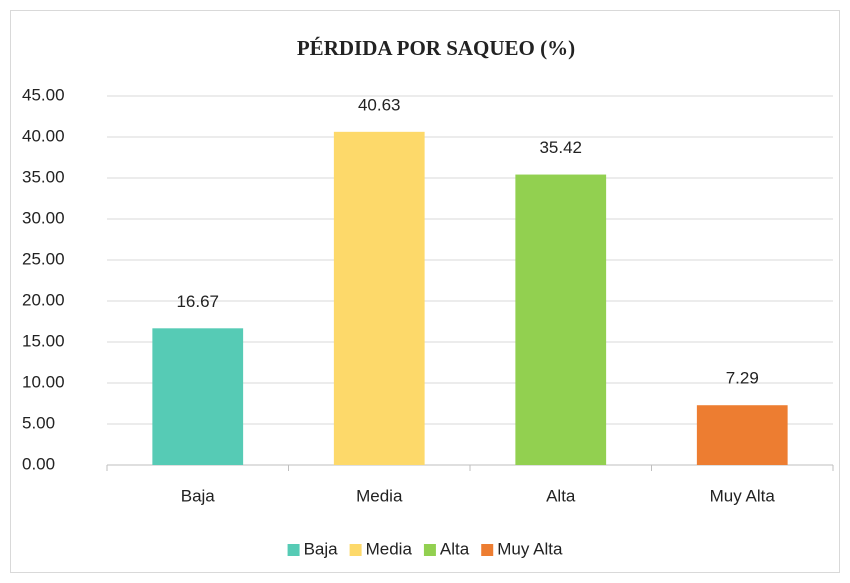  Describe the element at coordinates (455, 548) in the screenshot. I see `legend-label: Alta` at that location.